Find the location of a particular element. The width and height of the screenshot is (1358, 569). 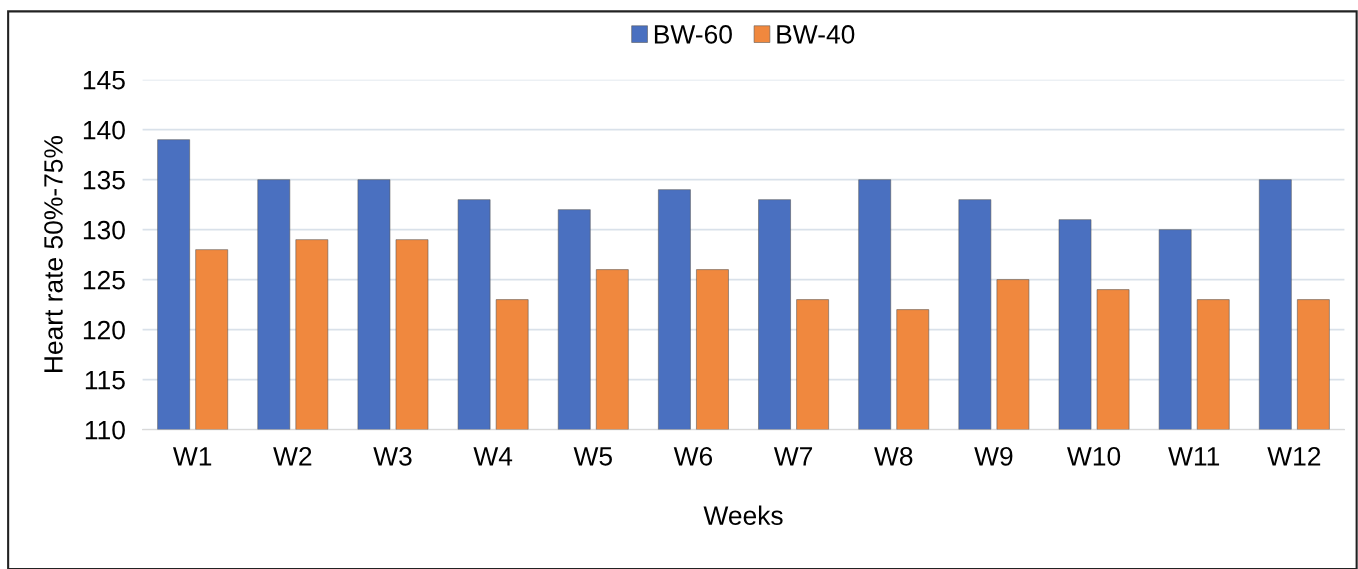

x-tick-label: W9 is located at coordinates (993, 456).